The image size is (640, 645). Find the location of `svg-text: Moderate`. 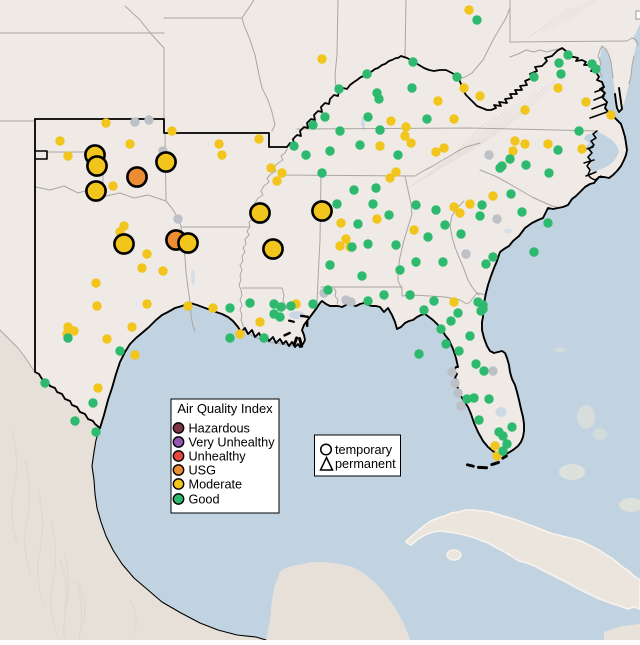

svg-text: Moderate is located at coordinates (216, 485).